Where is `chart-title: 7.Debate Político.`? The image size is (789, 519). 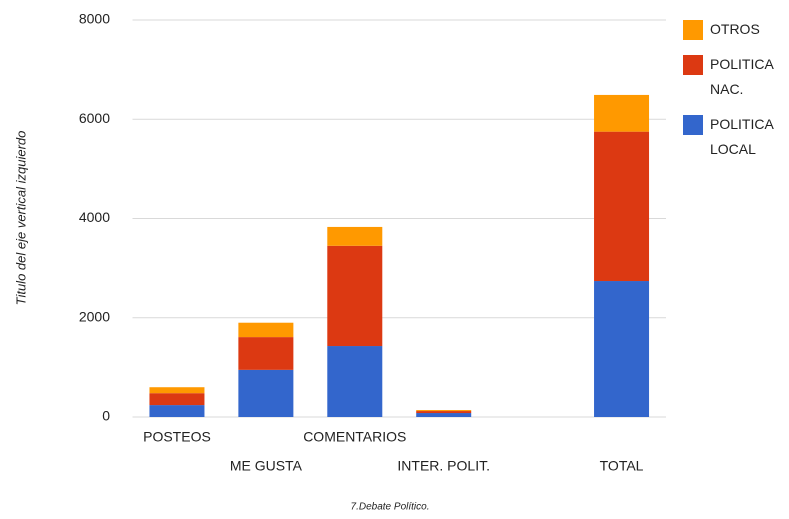 chart-title: 7.Debate Político. is located at coordinates (390, 507).